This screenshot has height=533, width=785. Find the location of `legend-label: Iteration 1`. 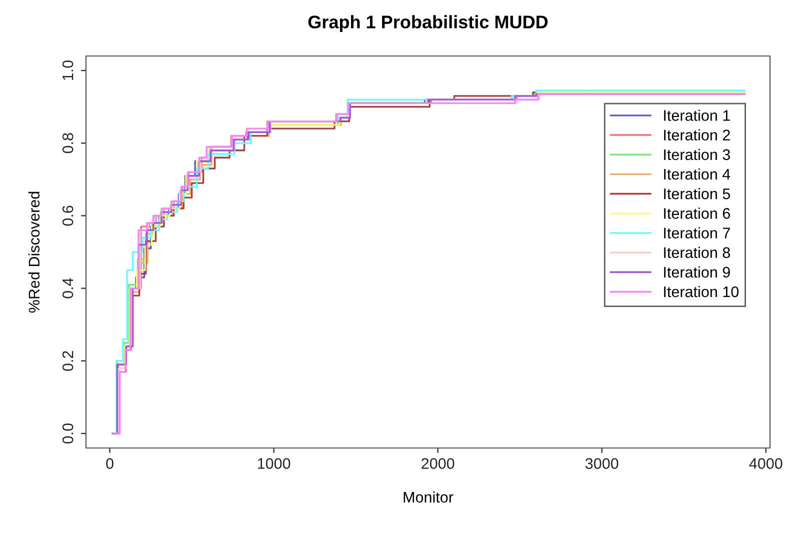

legend-label: Iteration 1 is located at coordinates (697, 115).